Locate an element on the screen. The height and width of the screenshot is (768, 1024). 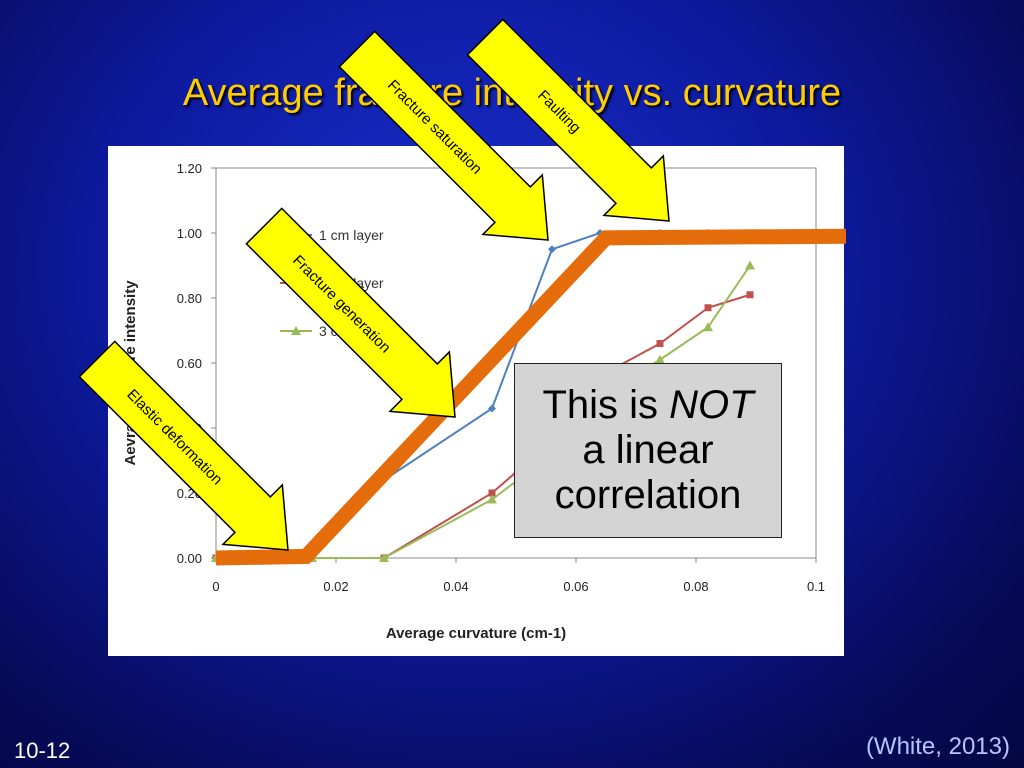
callout-prefix: This is is located at coordinates (606, 405).